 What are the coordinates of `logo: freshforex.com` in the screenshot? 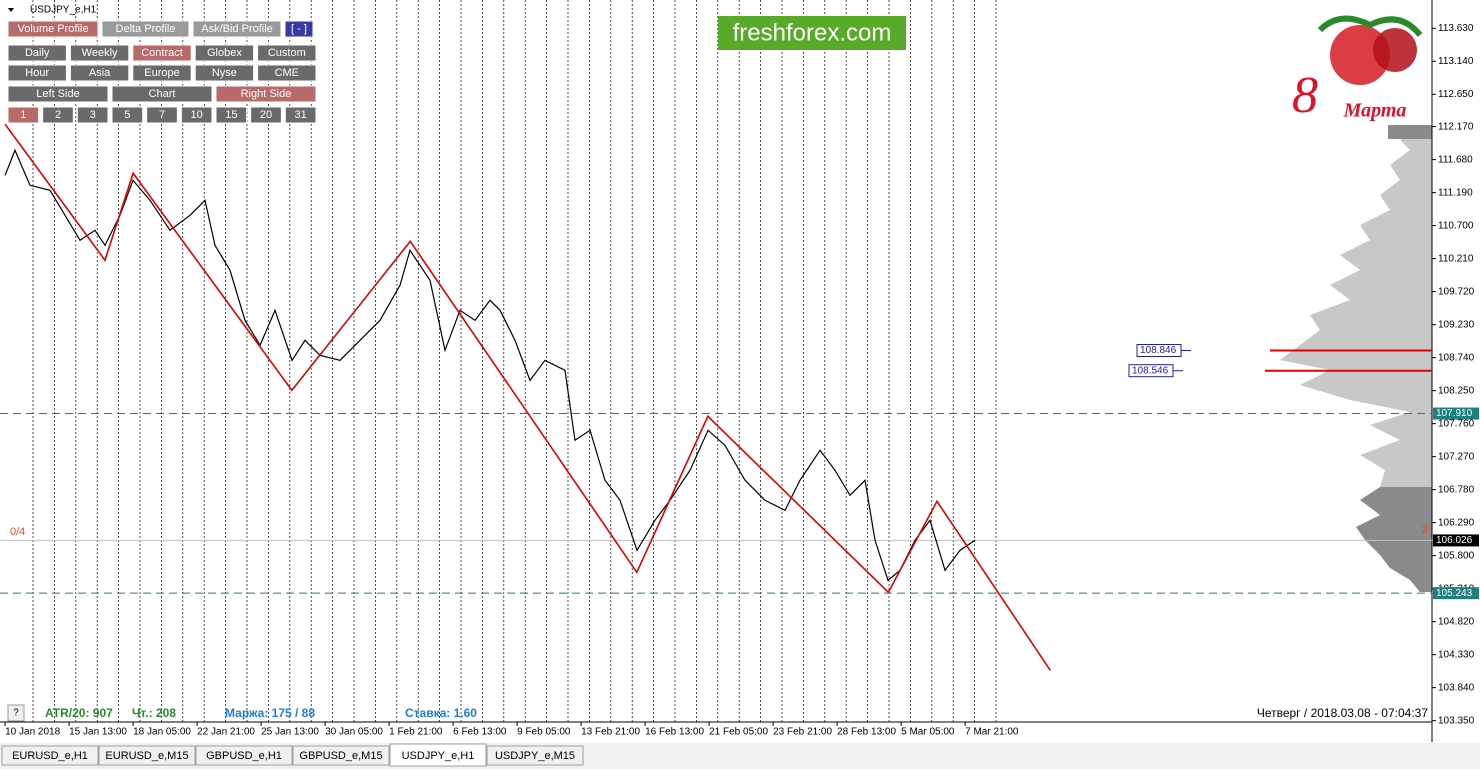 It's located at (812, 32).